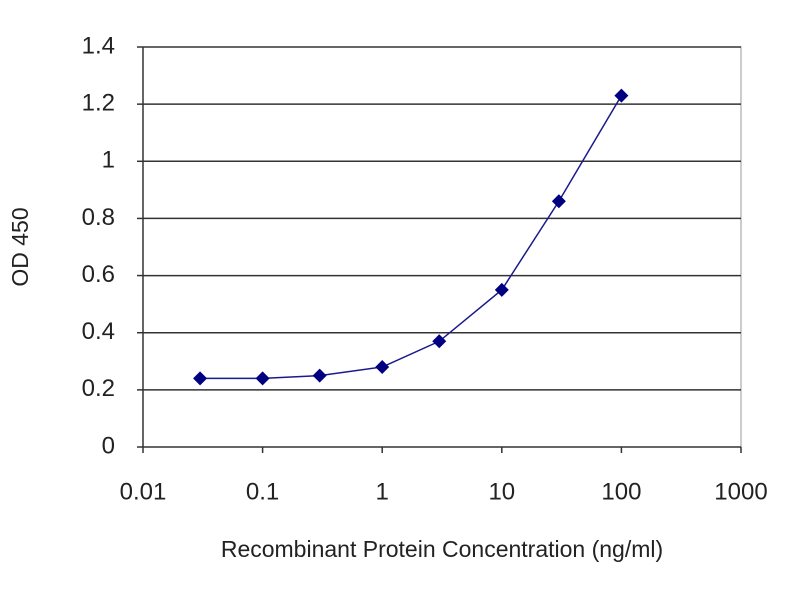 This screenshot has height=600, width=800. What do you see at coordinates (98, 331) in the screenshot?
I see `y-tick-label: 0.4` at bounding box center [98, 331].